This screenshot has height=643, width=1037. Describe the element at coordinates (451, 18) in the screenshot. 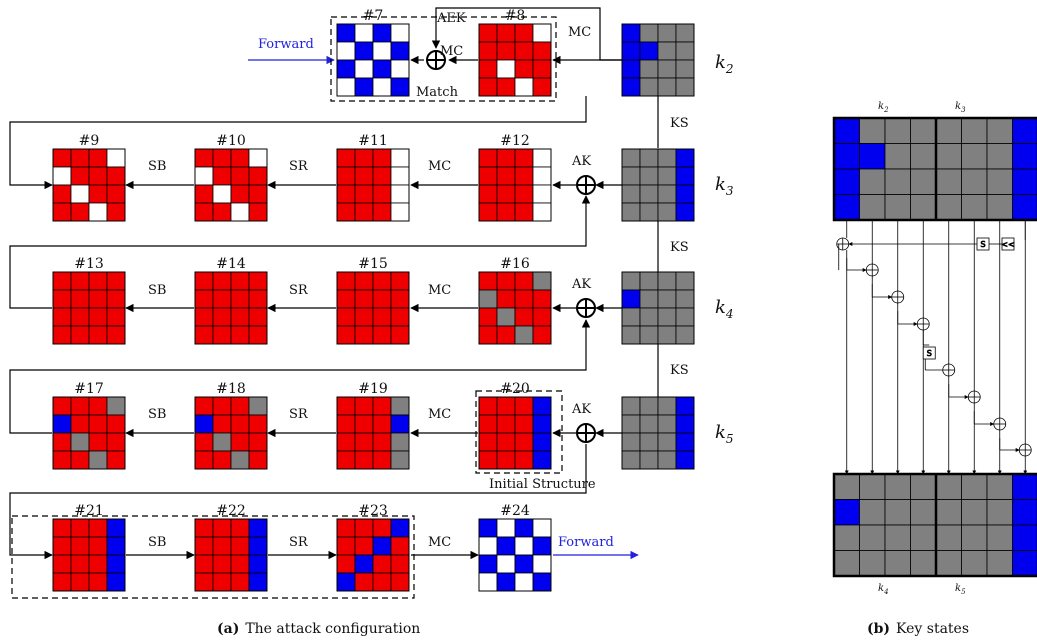

I see `label-aek: AEK` at that location.